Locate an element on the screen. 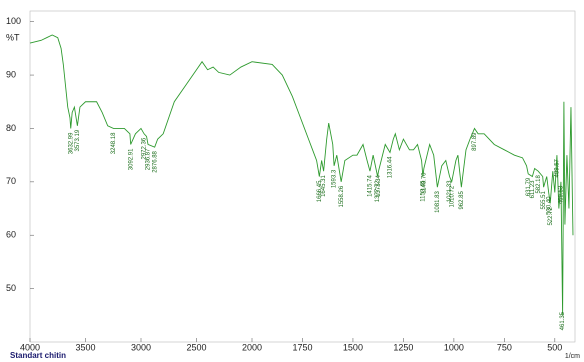 Image resolution: width=584 pixels, height=362 pixels. y-tick-label: 100 is located at coordinates (13, 21).